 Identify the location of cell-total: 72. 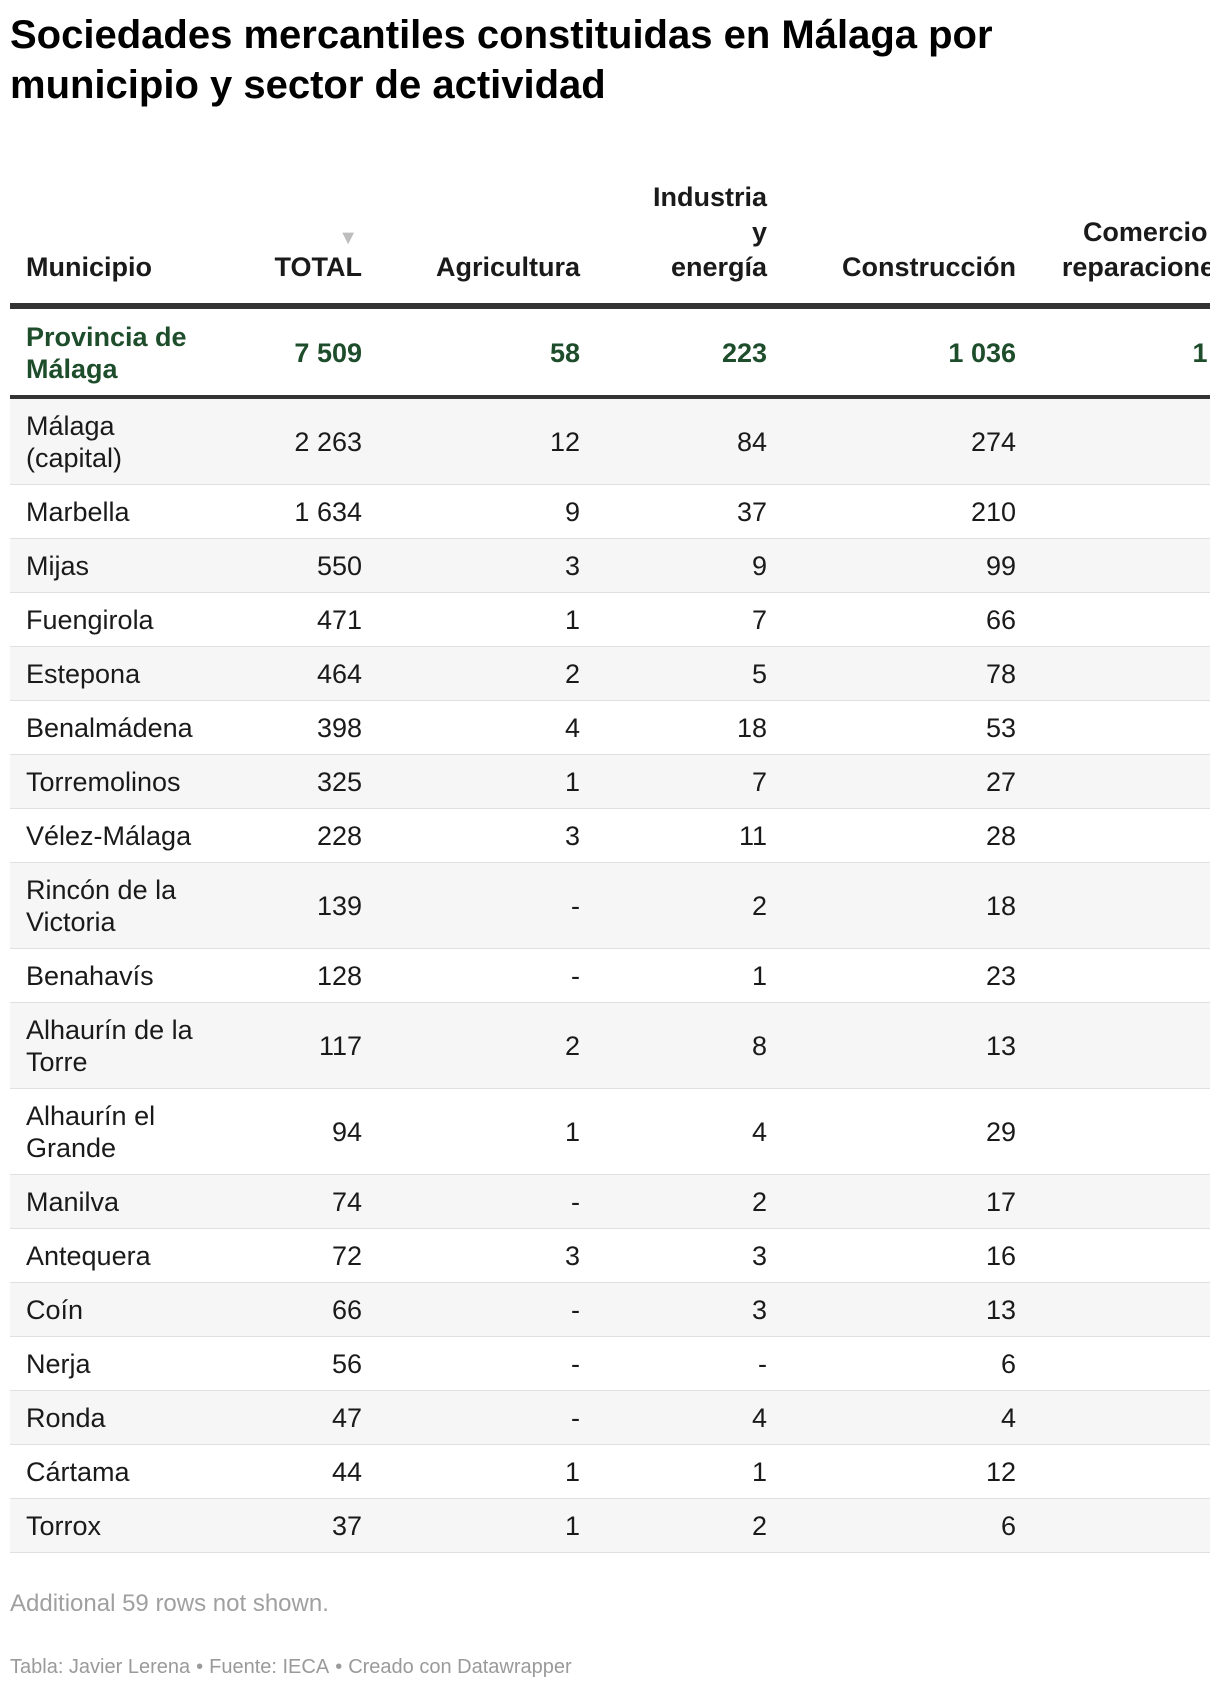
(287, 1255).